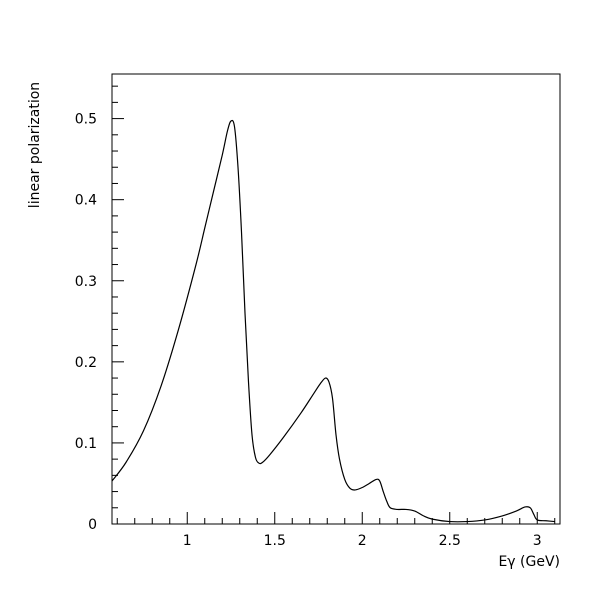 This screenshot has height=600, width=600. I want to click on y-tick-label: 0, so click(92, 525).